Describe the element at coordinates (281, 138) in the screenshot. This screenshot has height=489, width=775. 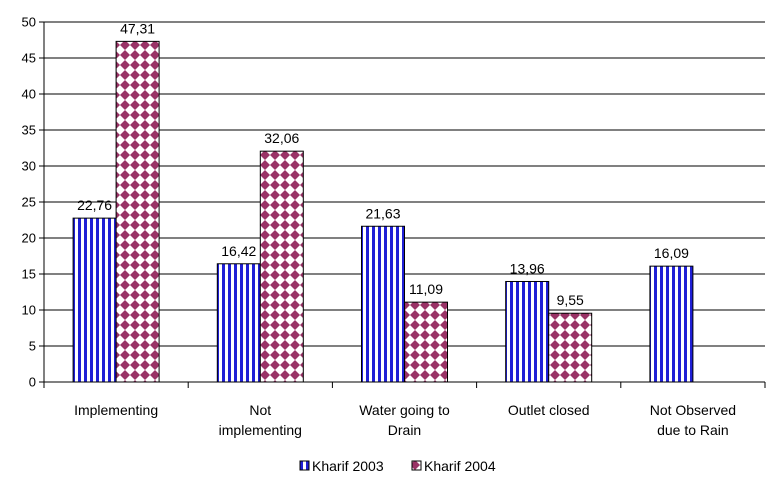
I see `data-label: 32,06` at that location.